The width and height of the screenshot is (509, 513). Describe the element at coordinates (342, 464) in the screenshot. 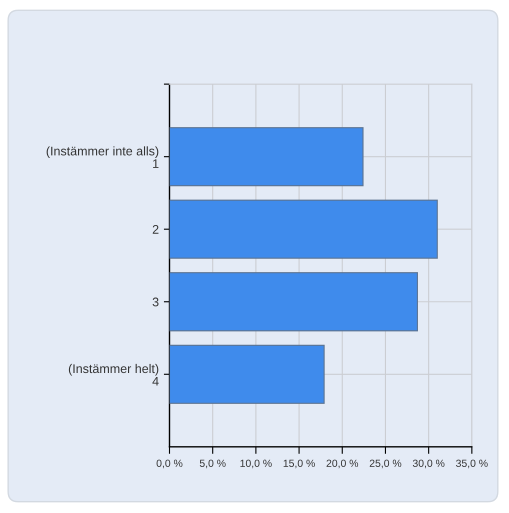

I see `x-tick-label: 20,0 %` at that location.